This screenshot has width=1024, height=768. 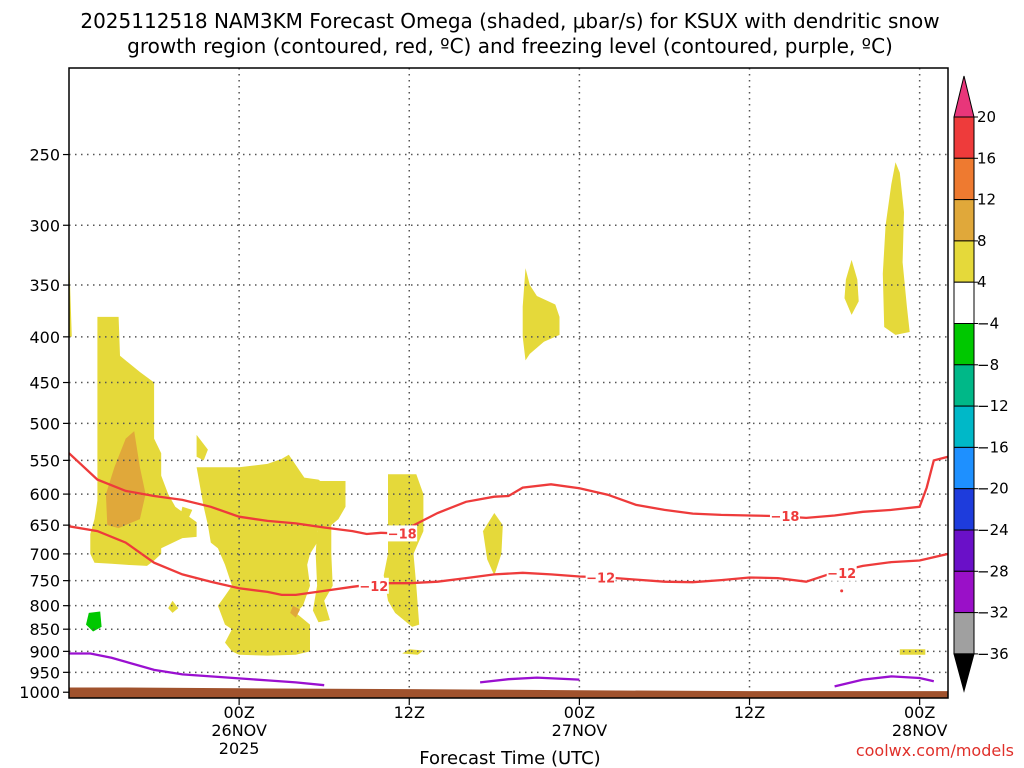 I want to click on y-tick-label: 400, so click(x=44, y=337).